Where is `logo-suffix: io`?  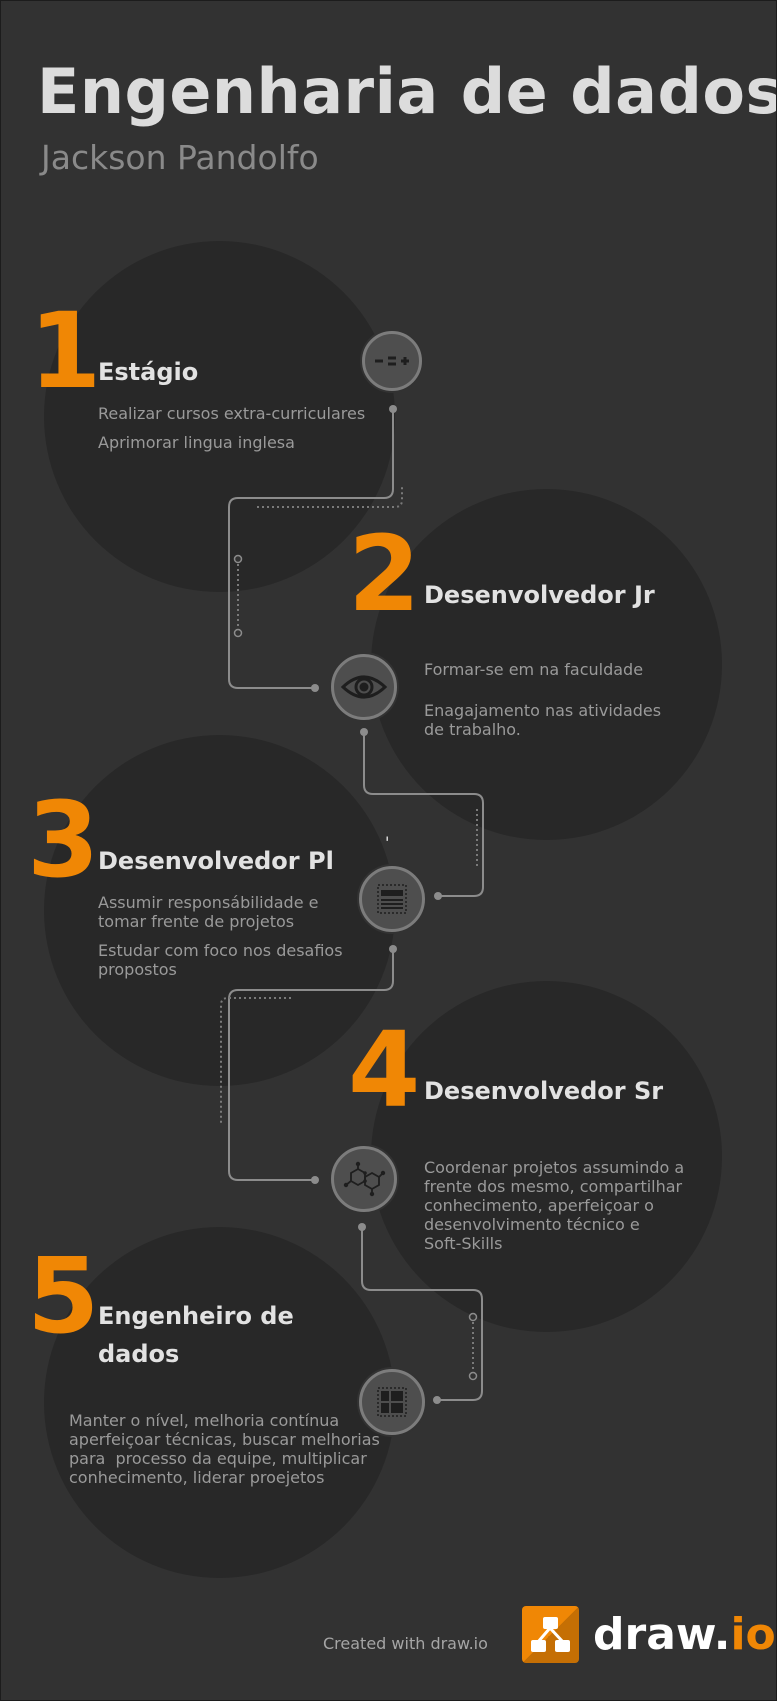 logo-suffix: io is located at coordinates (753, 1634).